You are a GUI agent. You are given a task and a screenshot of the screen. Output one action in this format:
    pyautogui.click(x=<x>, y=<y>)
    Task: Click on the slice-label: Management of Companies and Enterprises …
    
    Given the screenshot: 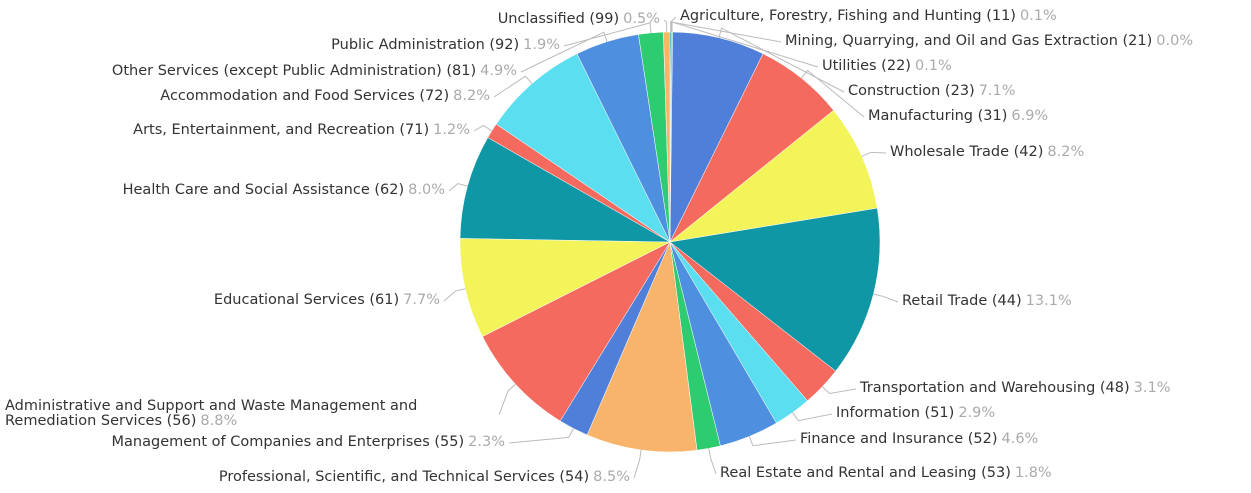 What is the action you would take?
    pyautogui.click(x=308, y=442)
    